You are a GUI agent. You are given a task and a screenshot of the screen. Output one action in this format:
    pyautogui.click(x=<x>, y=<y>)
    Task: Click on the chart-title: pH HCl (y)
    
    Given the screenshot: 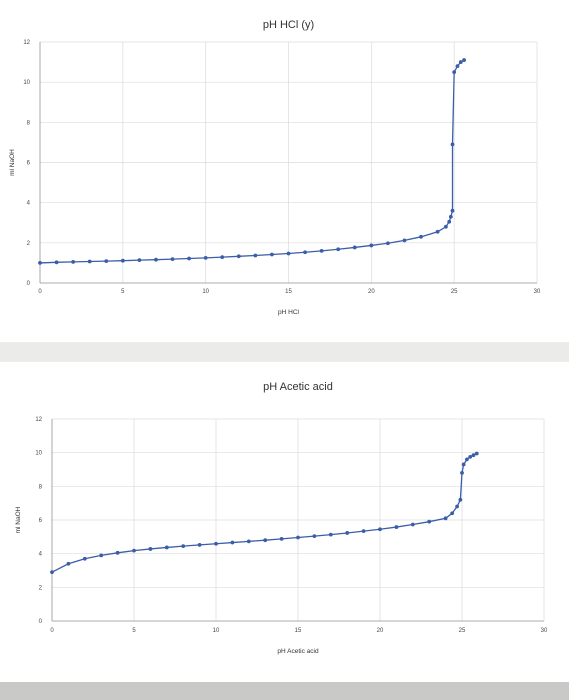 What is the action you would take?
    pyautogui.click(x=288, y=25)
    